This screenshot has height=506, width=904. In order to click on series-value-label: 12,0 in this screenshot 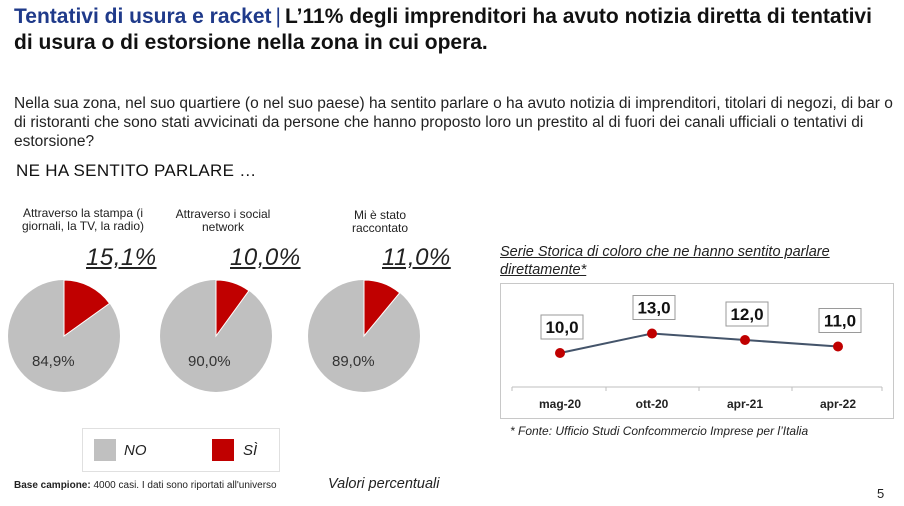, I will do `click(746, 314)`.